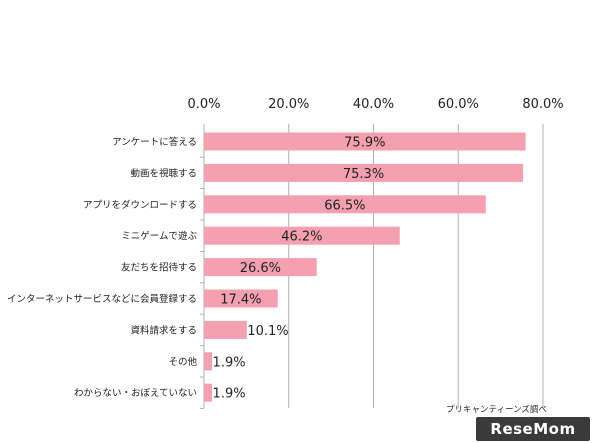  I want to click on data-label: 46.2%, so click(301, 237).